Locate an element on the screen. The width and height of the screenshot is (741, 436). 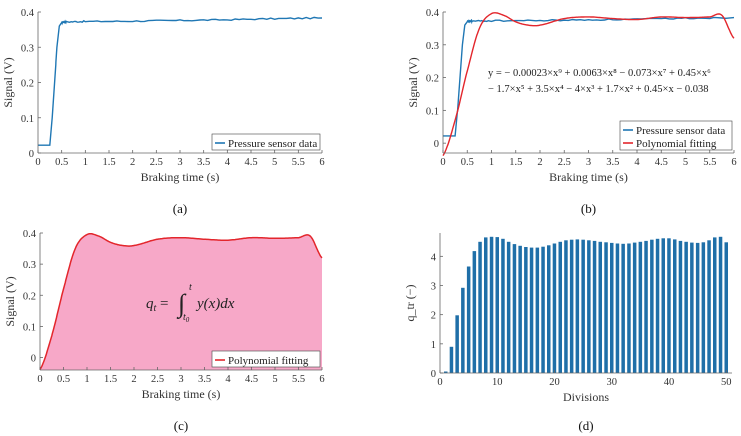
y-tick-label: 1 is located at coordinates (433, 345).